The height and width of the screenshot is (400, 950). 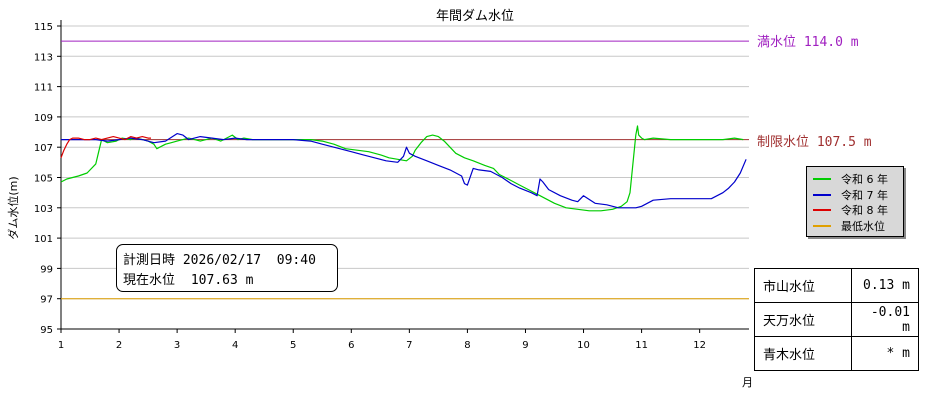 What do you see at coordinates (13, 208) in the screenshot?
I see `y-axis-label: ダム水位(m)` at bounding box center [13, 208].